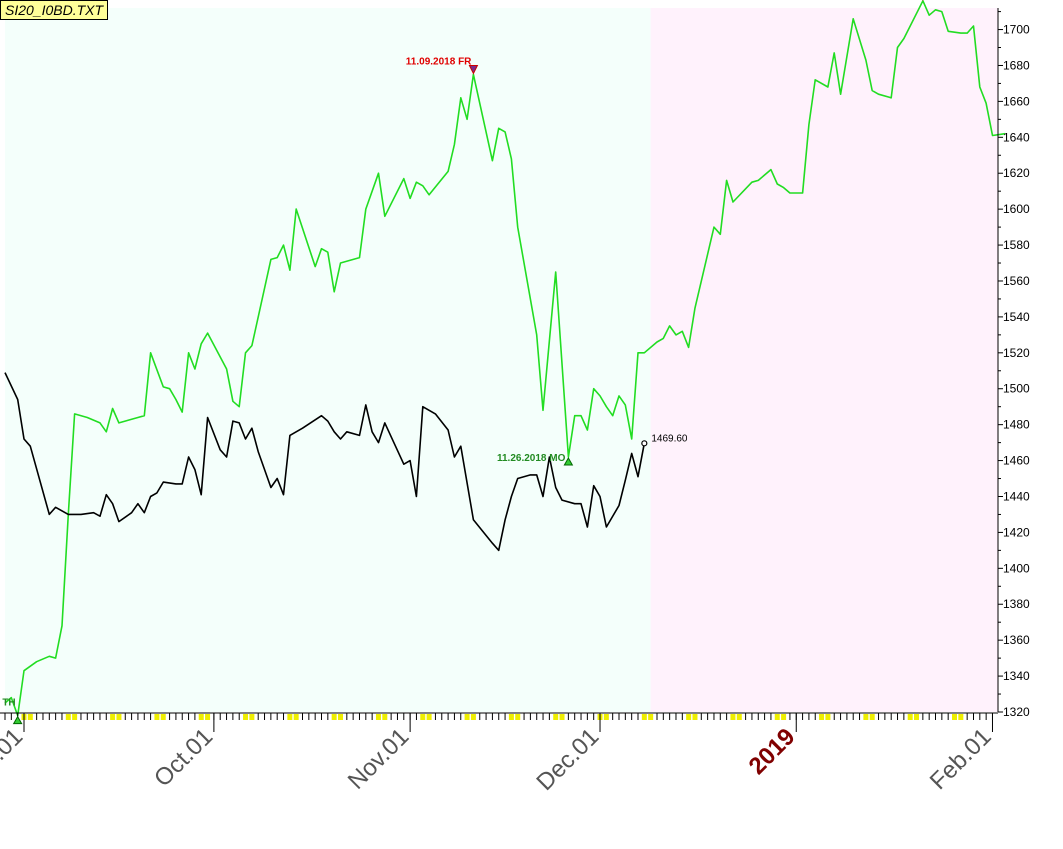 The height and width of the screenshot is (849, 1063). I want to click on y-tick-label: 1560, so click(1016, 281).